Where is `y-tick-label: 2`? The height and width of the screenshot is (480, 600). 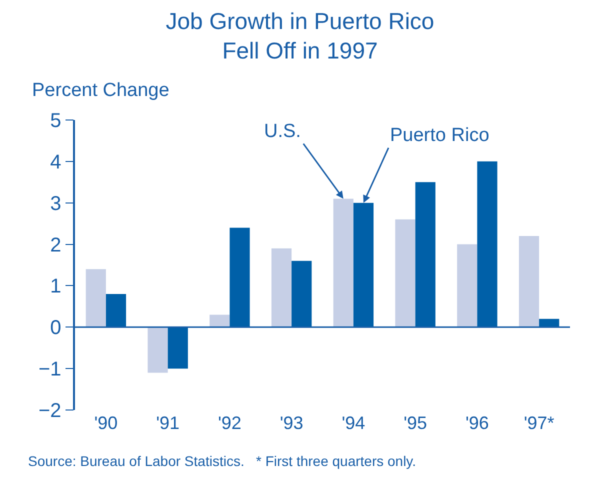 y-tick-label: 2 is located at coordinates (56, 245).